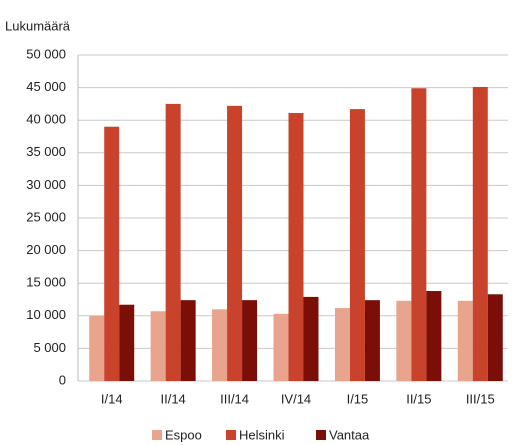 The width and height of the screenshot is (513, 445). What do you see at coordinates (112, 398) in the screenshot?
I see `x-tick-label: I/14` at bounding box center [112, 398].